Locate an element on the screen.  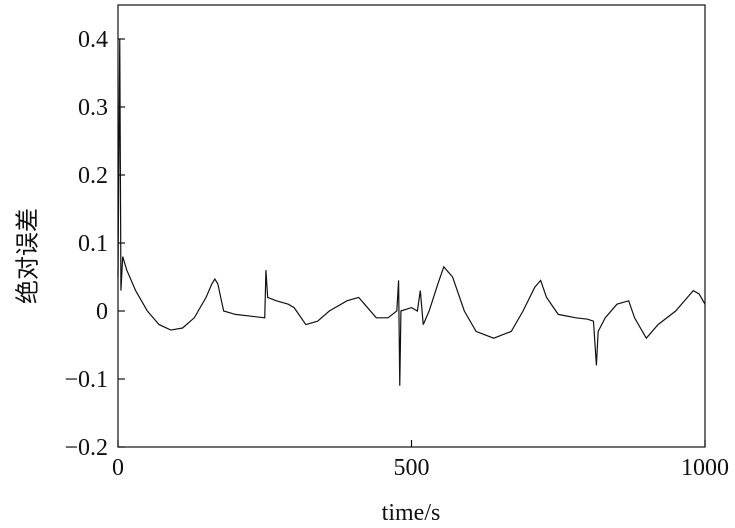
y-tick-label: 0.3 is located at coordinates (93, 108).